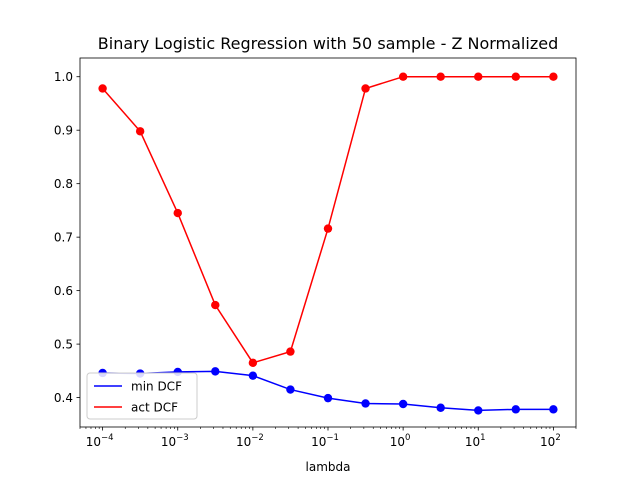  Describe the element at coordinates (175, 441) in the screenshot. I see `x-tick-label-1: 10⁻³` at that location.